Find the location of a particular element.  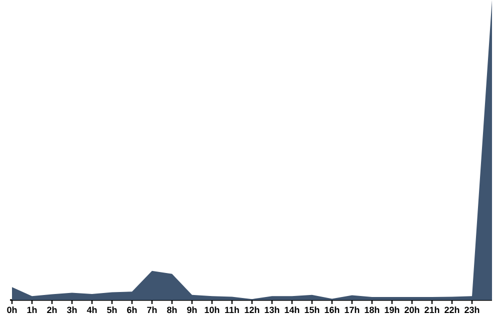

x-tick-label: 20h is located at coordinates (412, 310).